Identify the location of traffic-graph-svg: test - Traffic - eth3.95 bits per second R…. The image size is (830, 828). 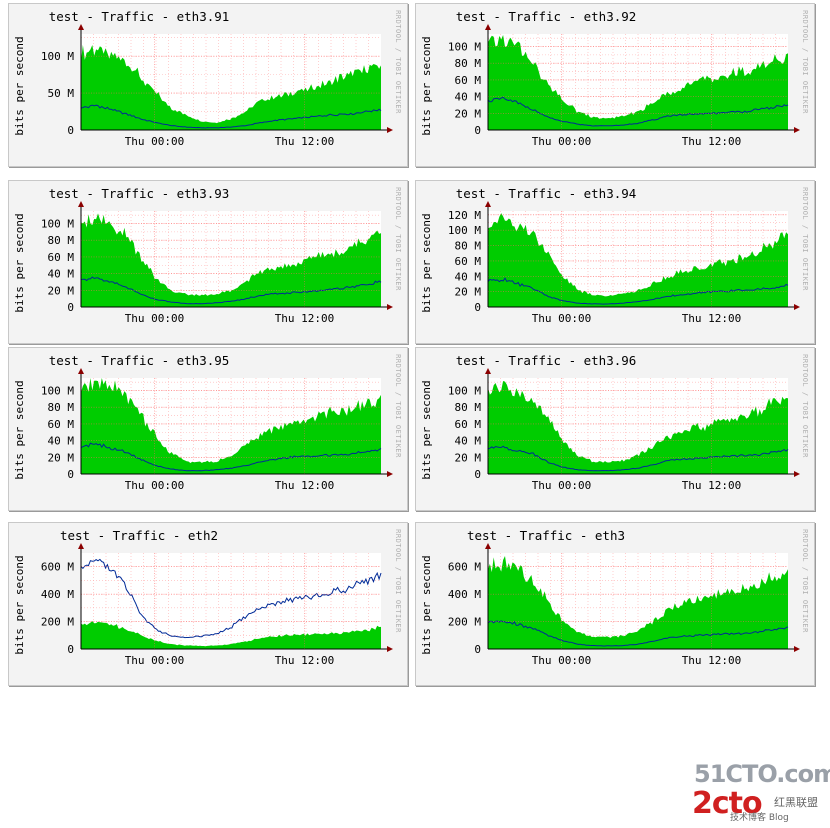
(207, 422).